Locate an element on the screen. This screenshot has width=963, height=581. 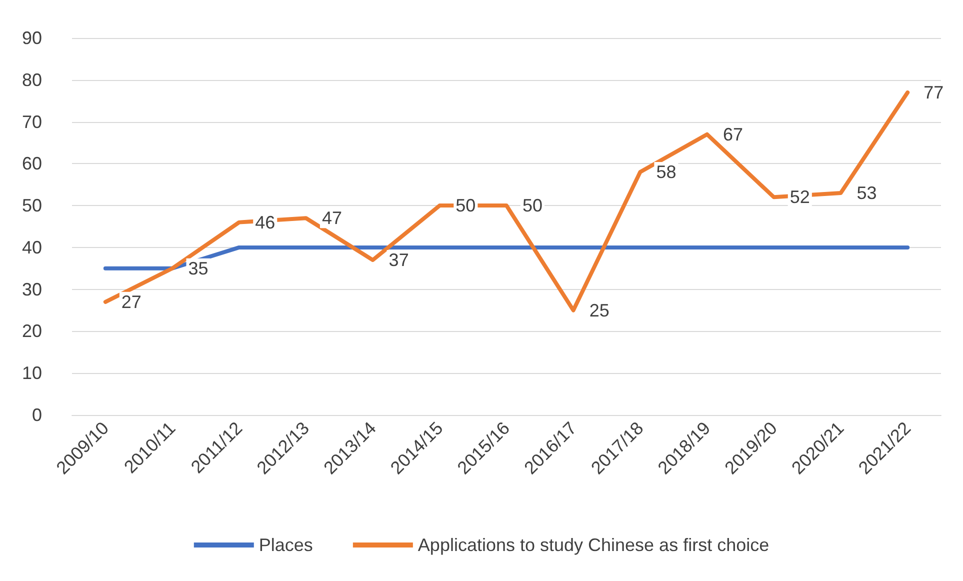
data-label: 52 is located at coordinates (800, 197).